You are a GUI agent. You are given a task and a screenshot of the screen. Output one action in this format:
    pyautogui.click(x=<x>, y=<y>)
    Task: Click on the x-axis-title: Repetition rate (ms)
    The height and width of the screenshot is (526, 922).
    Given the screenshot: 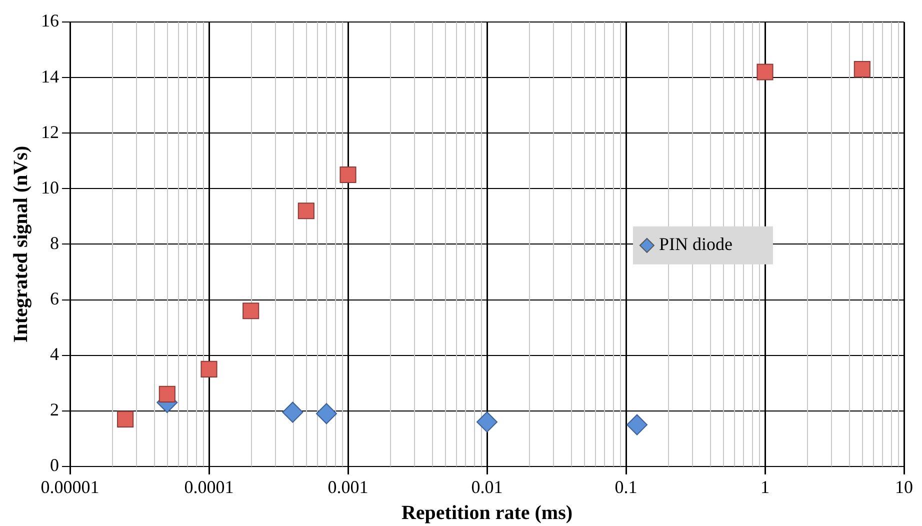 What is the action you would take?
    pyautogui.click(x=487, y=513)
    